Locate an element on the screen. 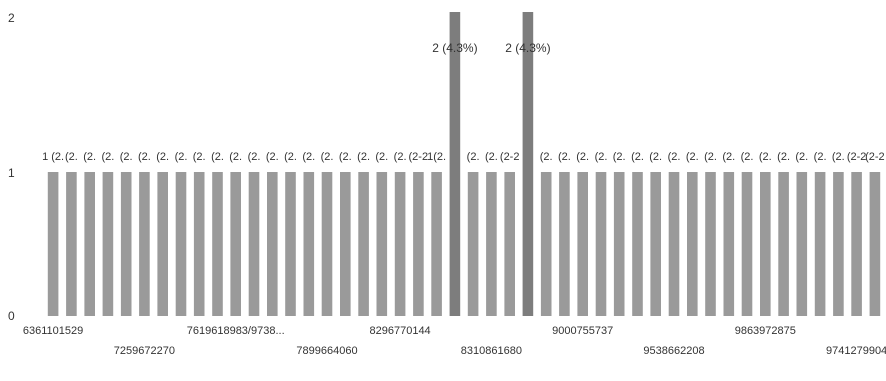 The width and height of the screenshot is (886, 381). x-tick-label: 8310861680 is located at coordinates (491, 351).